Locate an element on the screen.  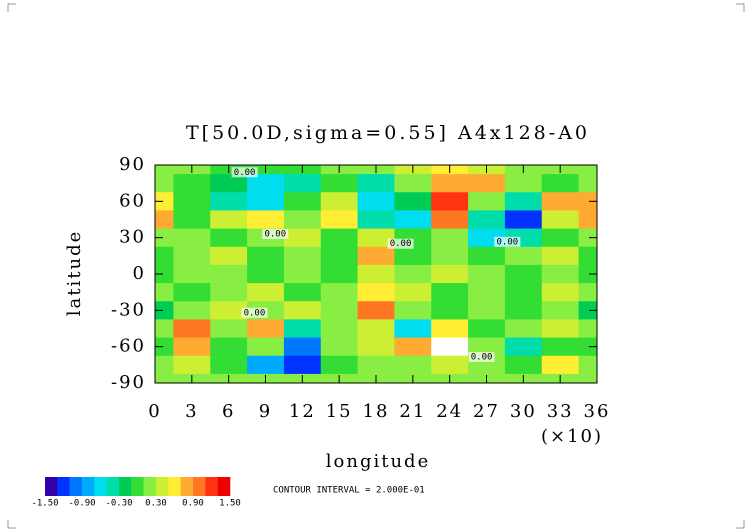
chart-title: T[50.0D,sigma=0.55] A4x128-A0 is located at coordinates (388, 133).